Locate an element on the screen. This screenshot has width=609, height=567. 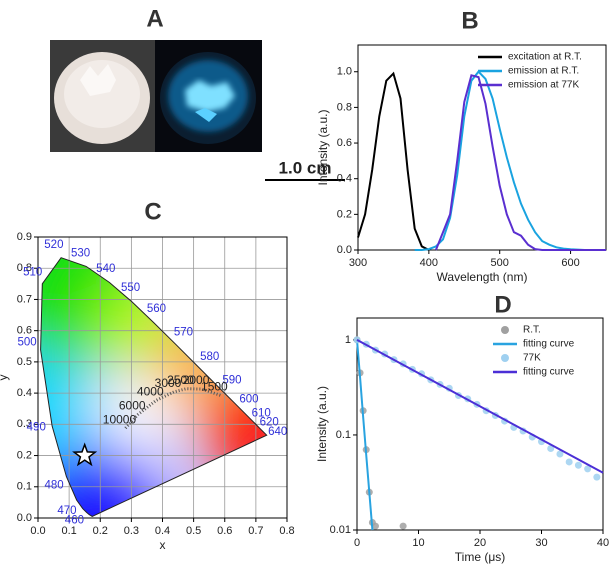
x-tick-label: 30 is located at coordinates (541, 543).